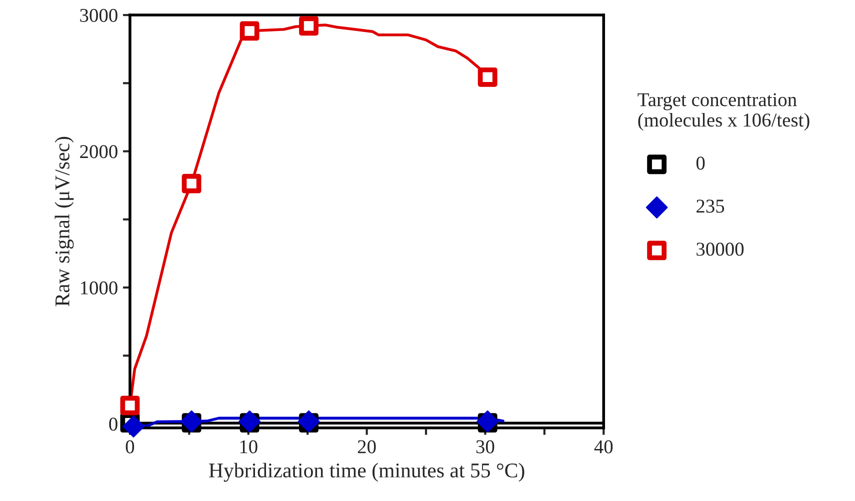 Image resolution: width=855 pixels, height=501 pixels. What do you see at coordinates (724, 112) in the screenshot?
I see `legend-title: Target concentration (molecules x 106/test)` at bounding box center [724, 112].